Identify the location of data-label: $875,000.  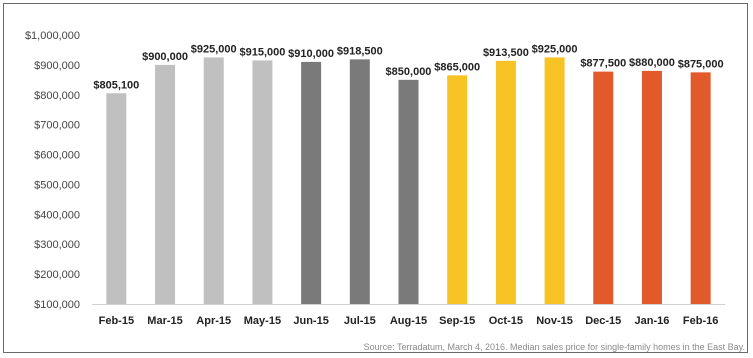
(701, 64).